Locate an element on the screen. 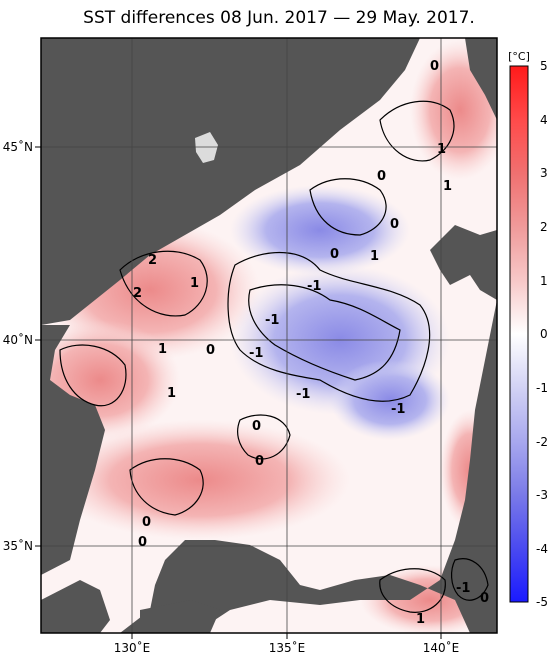 This screenshot has height=657, width=558. lon-label: 135˚E is located at coordinates (287, 647).